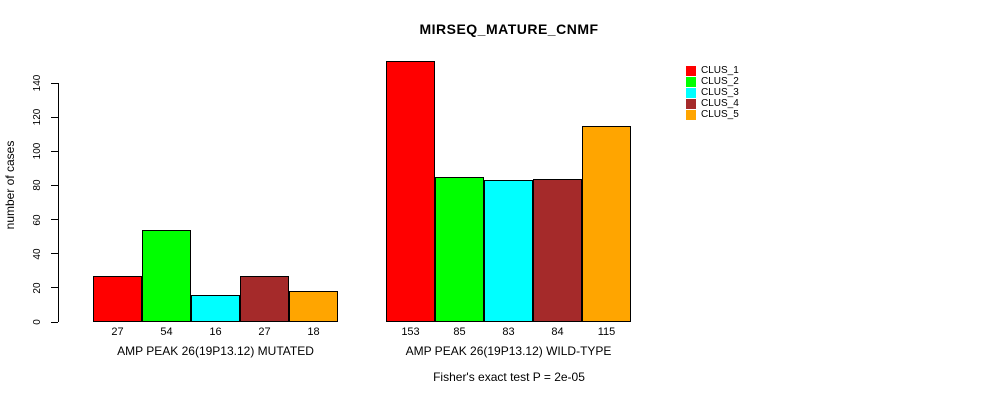 Image resolution: width=990 pixels, height=400 pixels. What do you see at coordinates (606, 332) in the screenshot?
I see `bar-value-label: 115` at bounding box center [606, 332].